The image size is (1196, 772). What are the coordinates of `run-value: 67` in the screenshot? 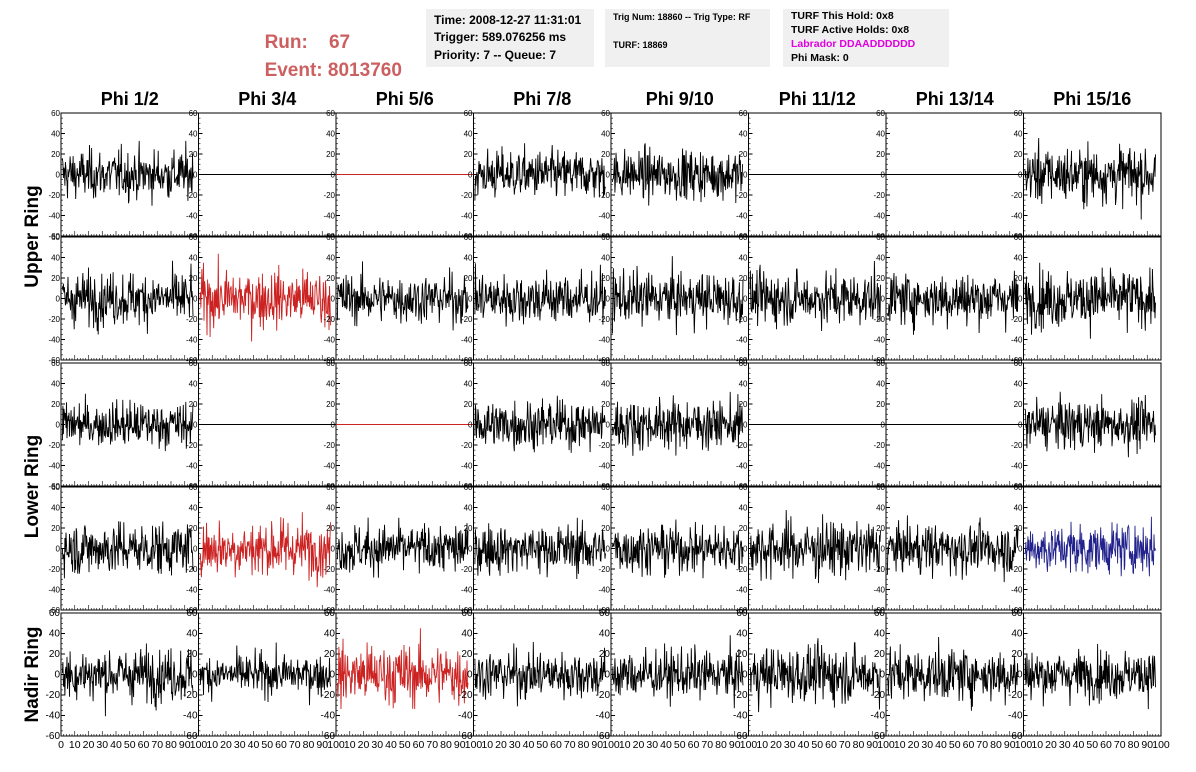 It's located at (339, 42).